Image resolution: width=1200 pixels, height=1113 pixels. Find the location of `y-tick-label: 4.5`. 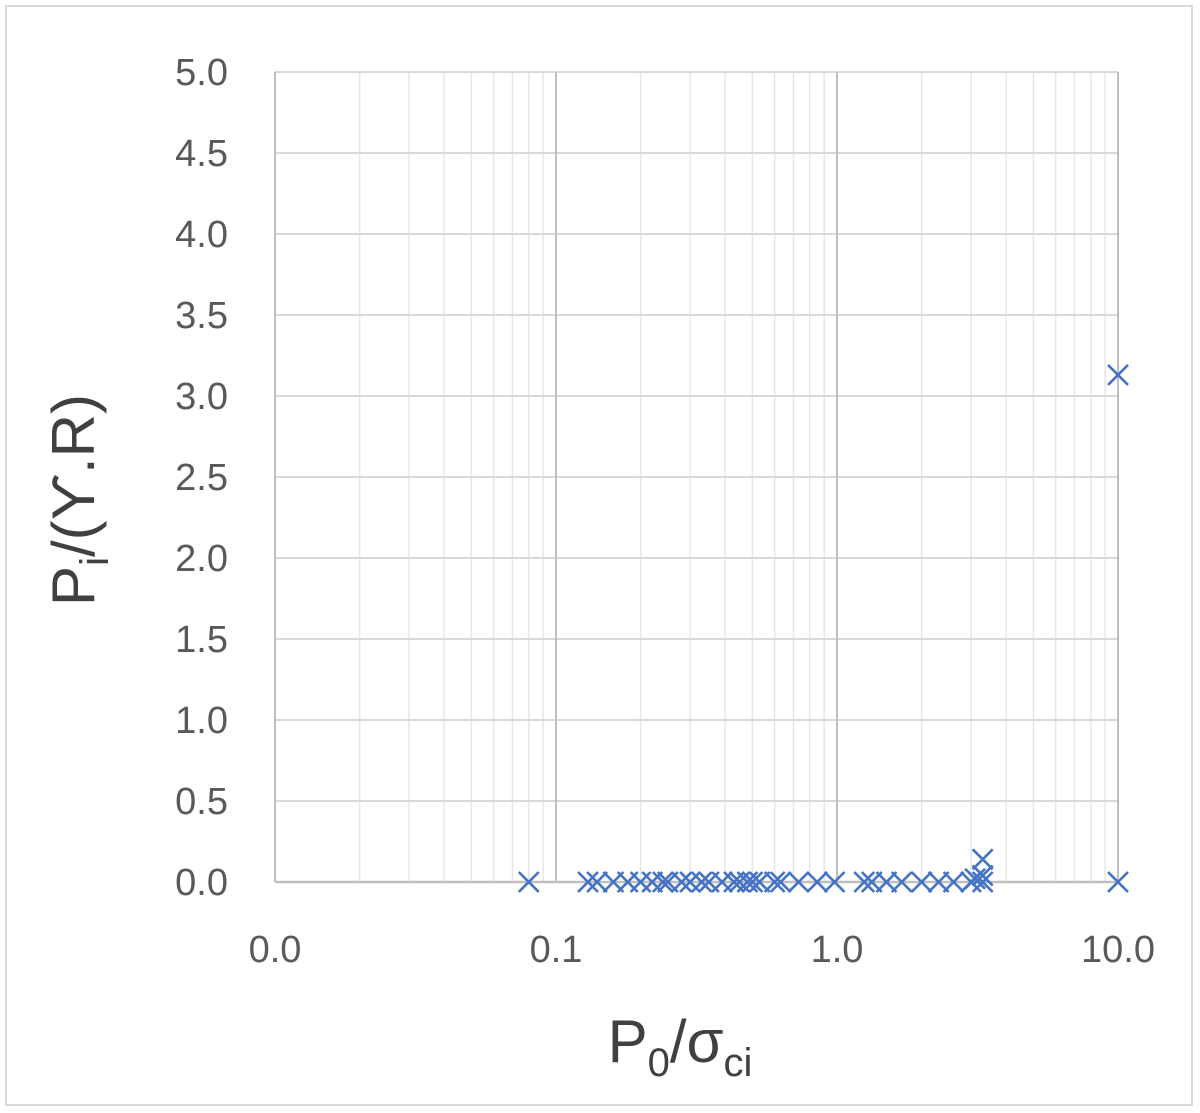

y-tick-label: 4.5 is located at coordinates (201, 154).